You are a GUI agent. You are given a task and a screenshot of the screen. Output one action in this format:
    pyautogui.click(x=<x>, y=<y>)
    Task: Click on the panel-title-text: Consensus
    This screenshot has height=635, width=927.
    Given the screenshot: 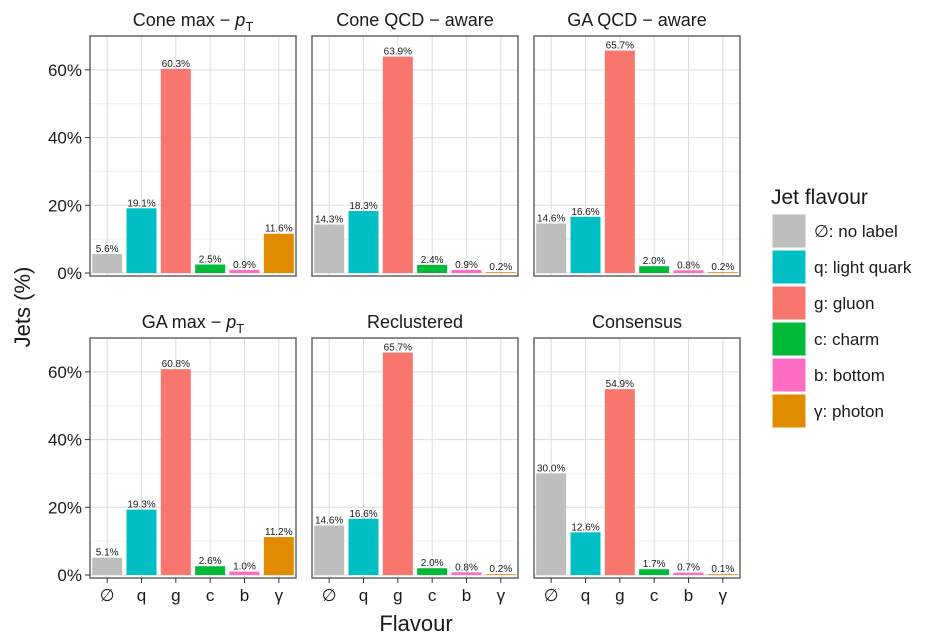 What is the action you would take?
    pyautogui.click(x=637, y=322)
    